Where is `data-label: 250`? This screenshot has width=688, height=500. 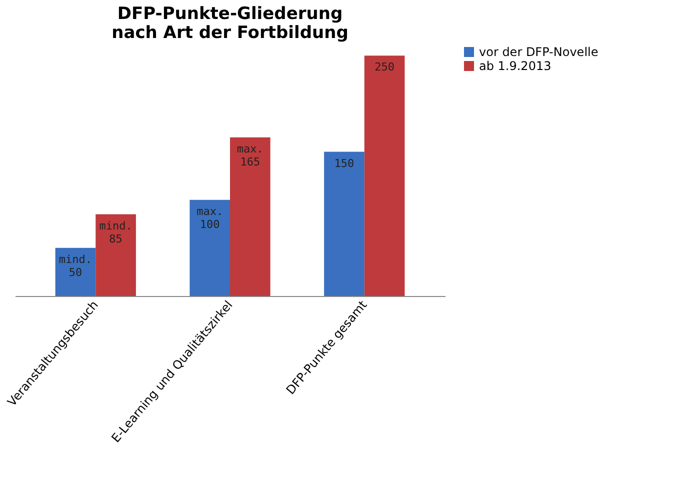
data-label: 250 is located at coordinates (384, 67).